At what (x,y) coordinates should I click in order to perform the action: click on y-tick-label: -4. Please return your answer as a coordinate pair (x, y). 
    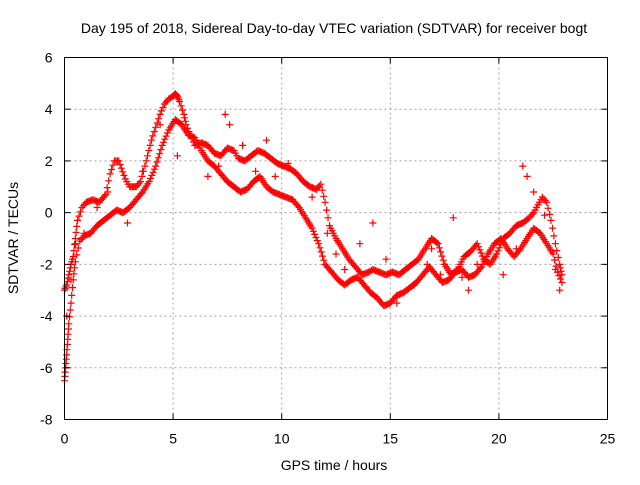
    Looking at the image, I should click on (46, 316).